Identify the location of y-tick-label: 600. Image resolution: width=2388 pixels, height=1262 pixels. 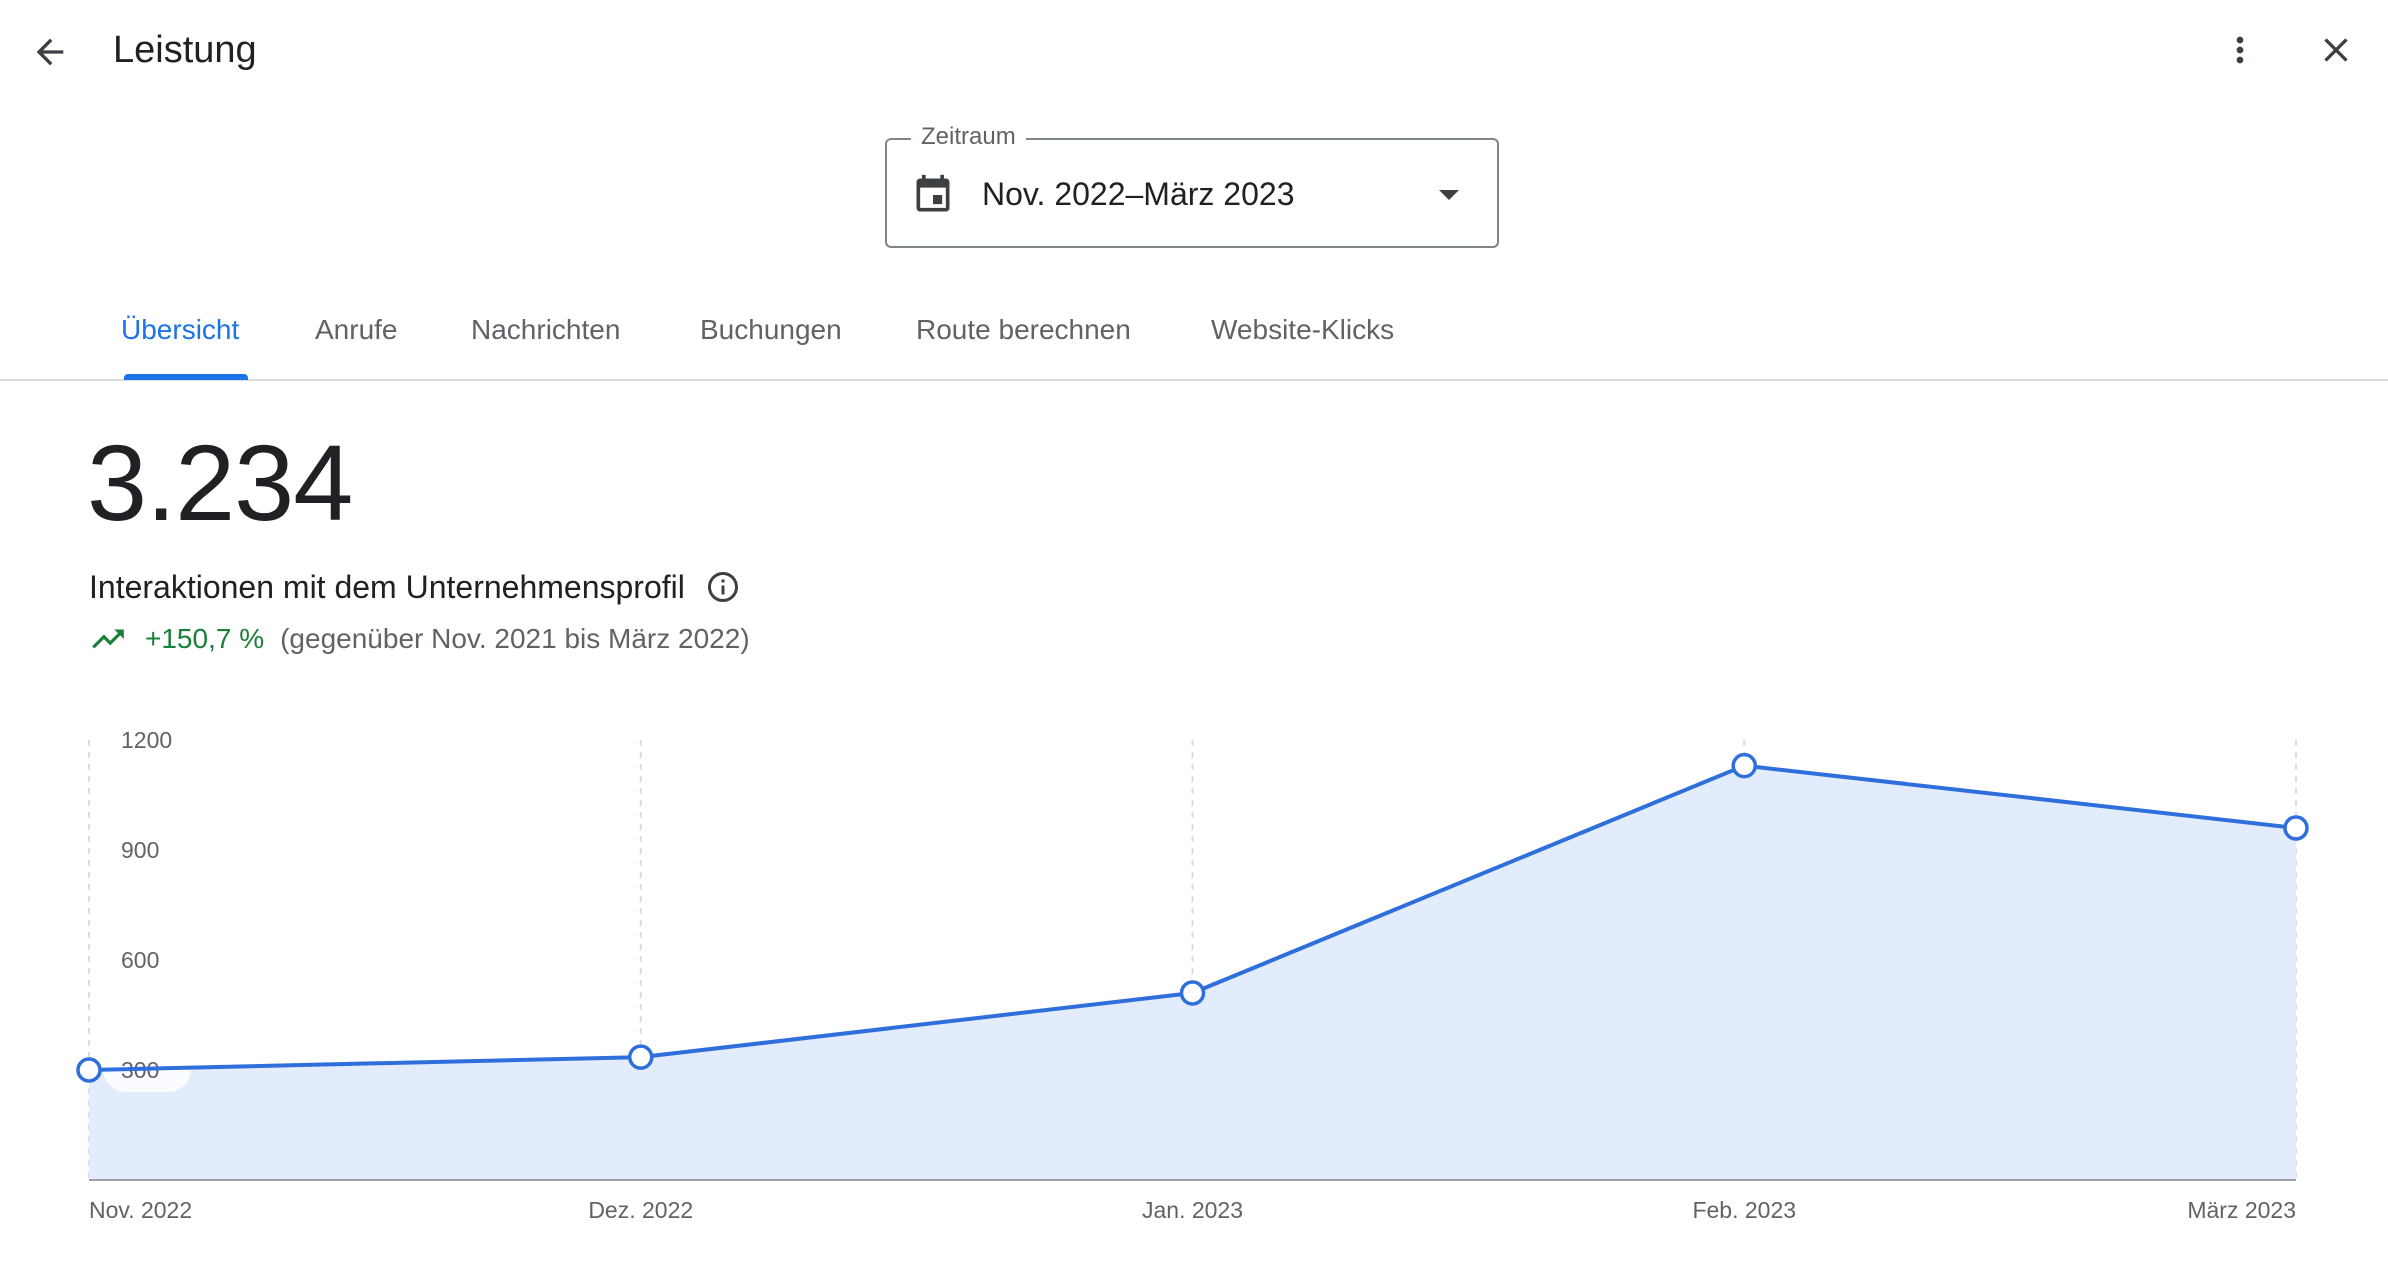
(140, 960).